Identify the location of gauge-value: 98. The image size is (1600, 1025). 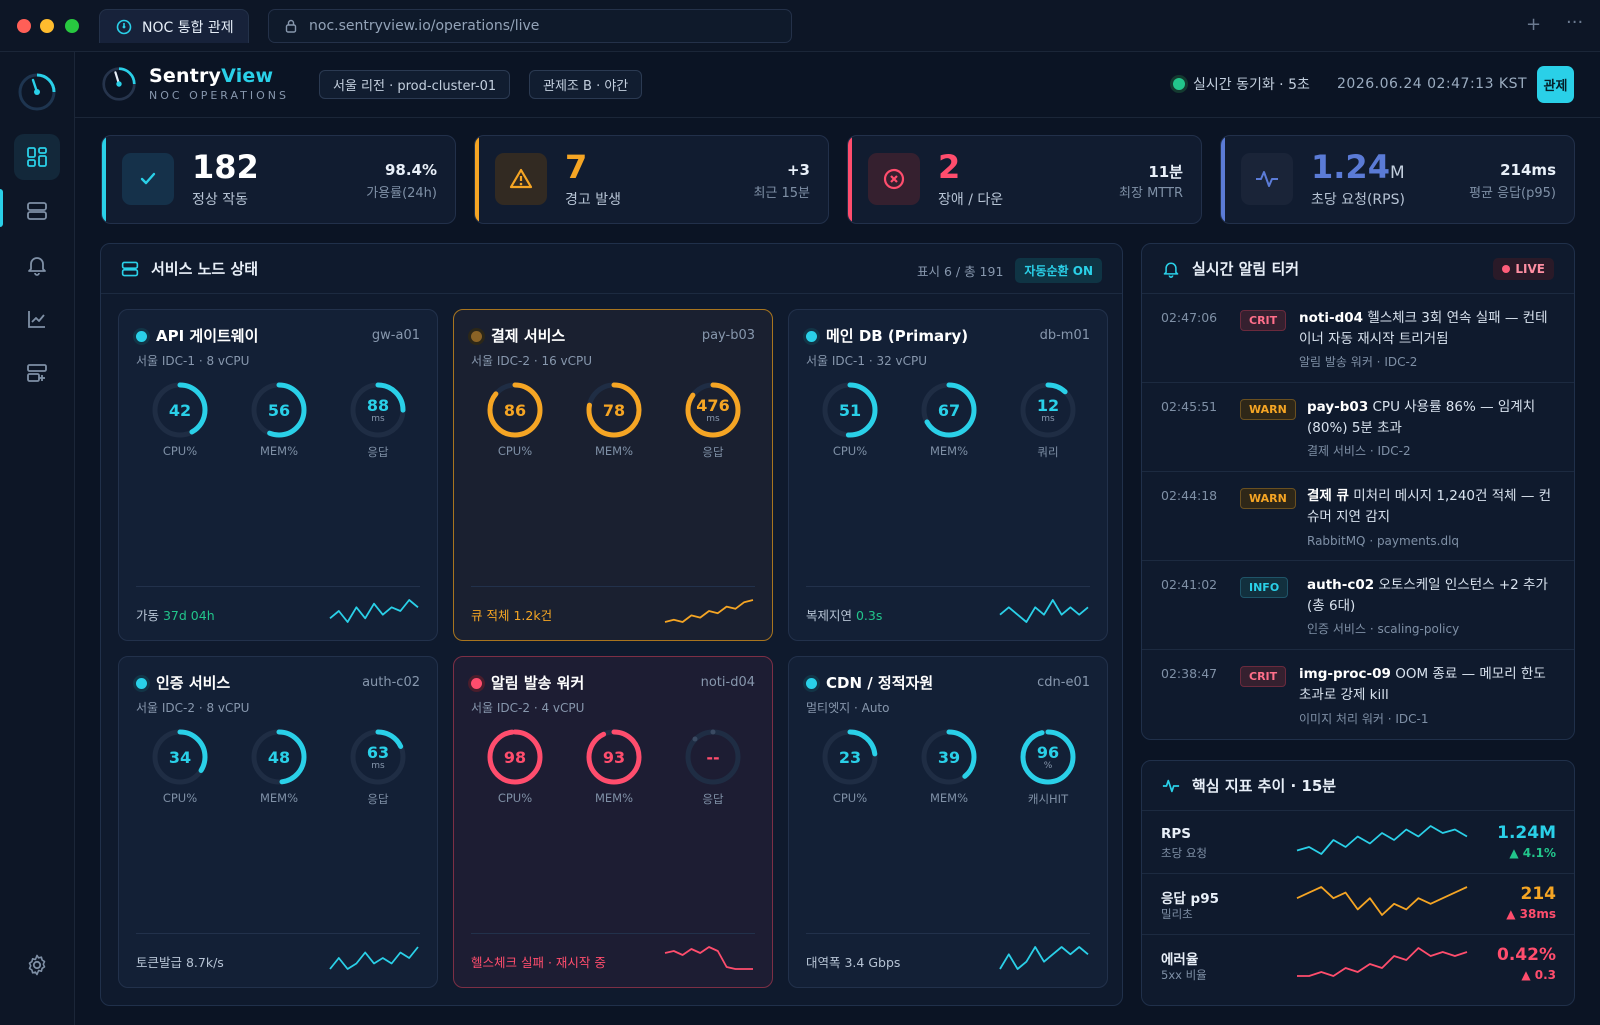
(515, 757).